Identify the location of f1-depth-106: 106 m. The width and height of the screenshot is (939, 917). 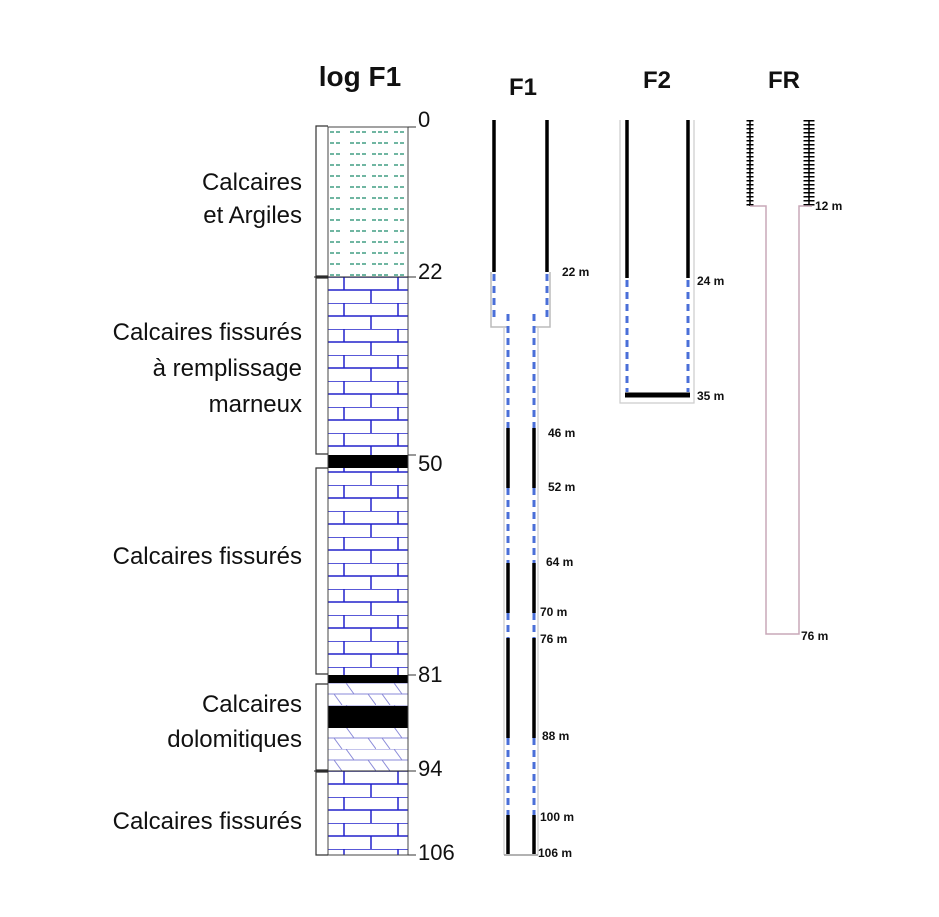
(555, 853).